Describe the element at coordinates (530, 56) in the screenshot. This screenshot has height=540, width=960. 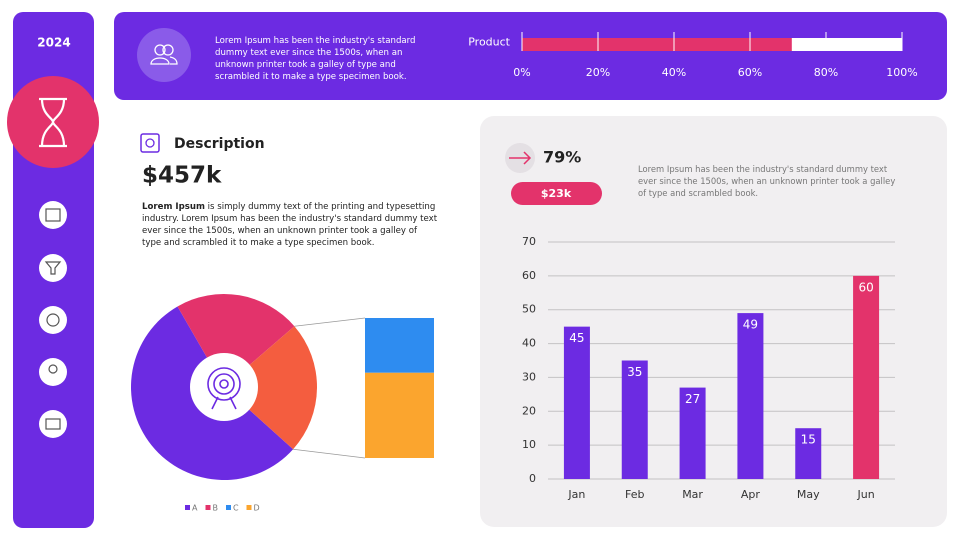
I see `banner` at that location.